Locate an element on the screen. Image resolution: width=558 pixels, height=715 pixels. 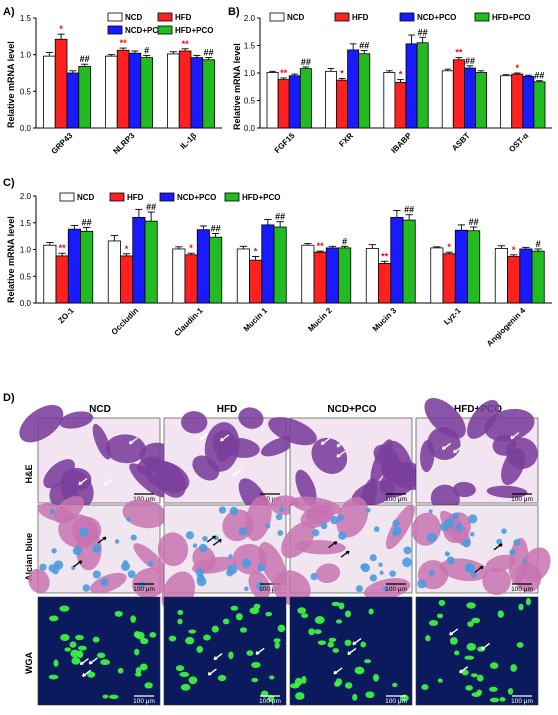
micrograph-r2-c0: 100 μm is located at coordinates (99, 651).